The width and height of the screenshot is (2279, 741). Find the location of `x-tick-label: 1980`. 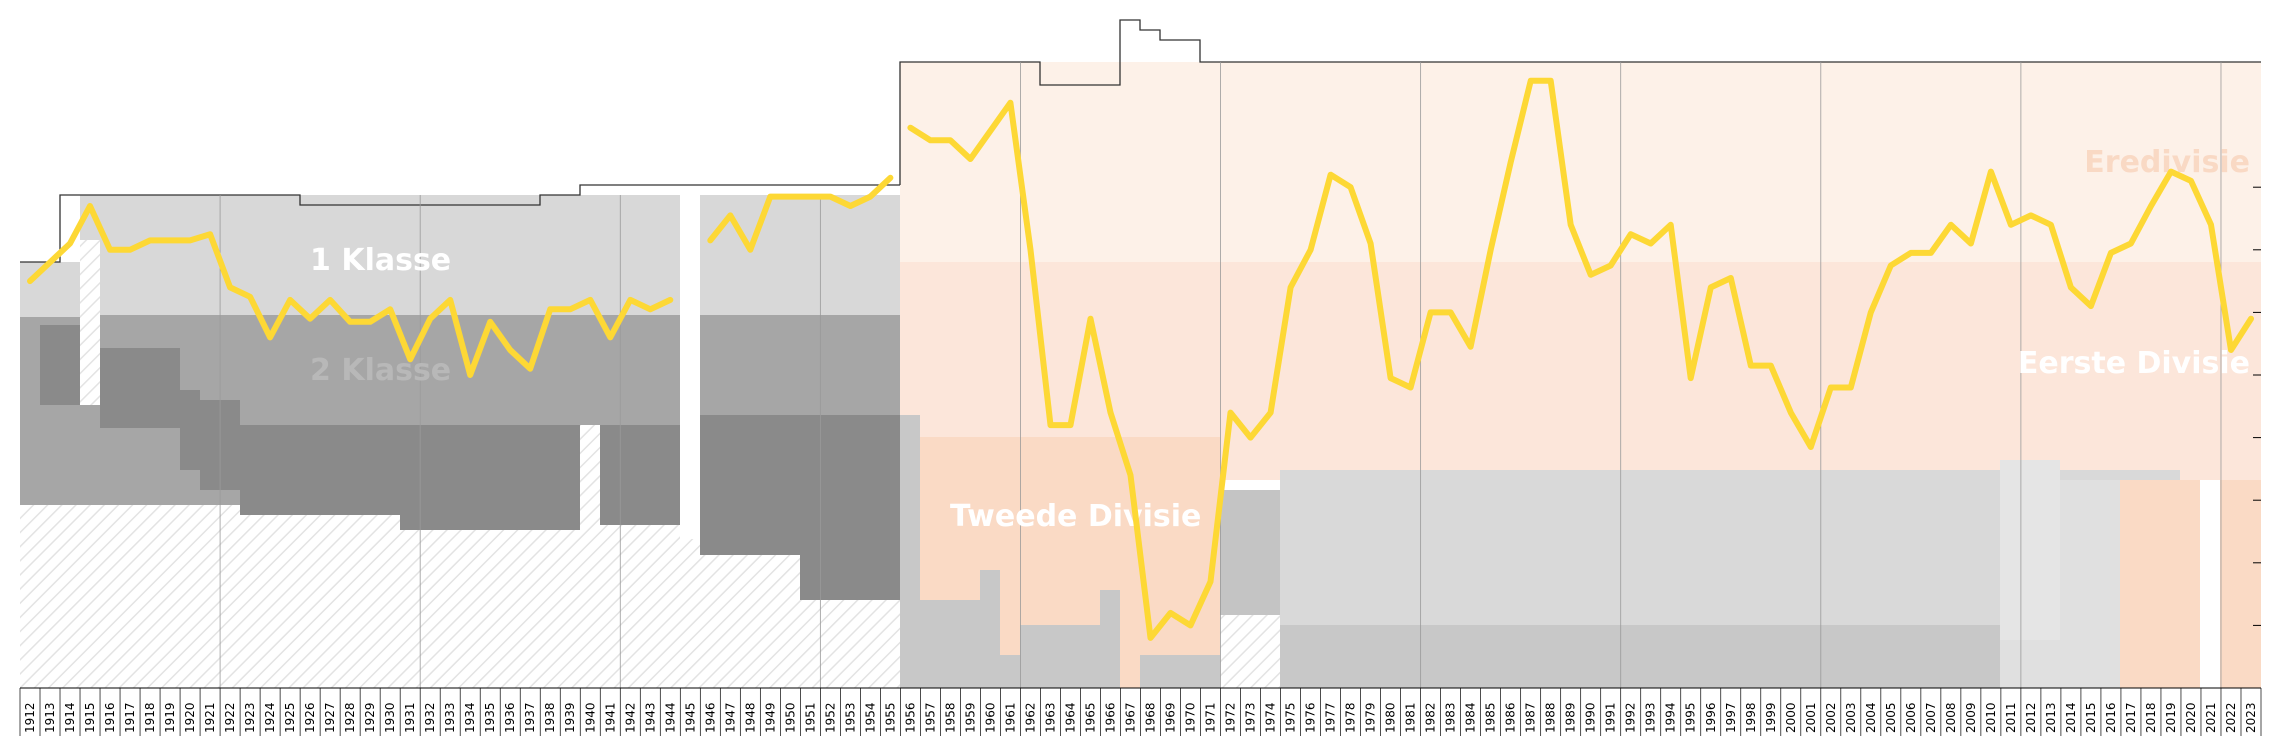

x-tick-label: 1980 is located at coordinates (1391, 717).